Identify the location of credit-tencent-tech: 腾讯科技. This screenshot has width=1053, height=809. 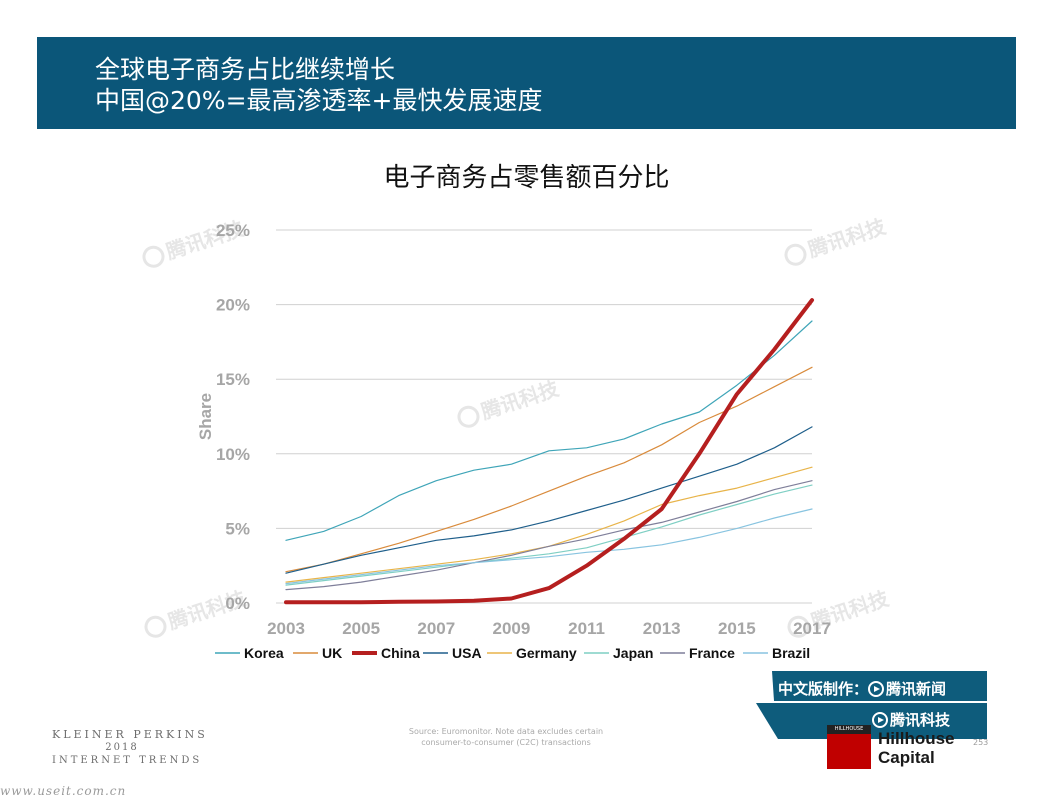
(920, 720).